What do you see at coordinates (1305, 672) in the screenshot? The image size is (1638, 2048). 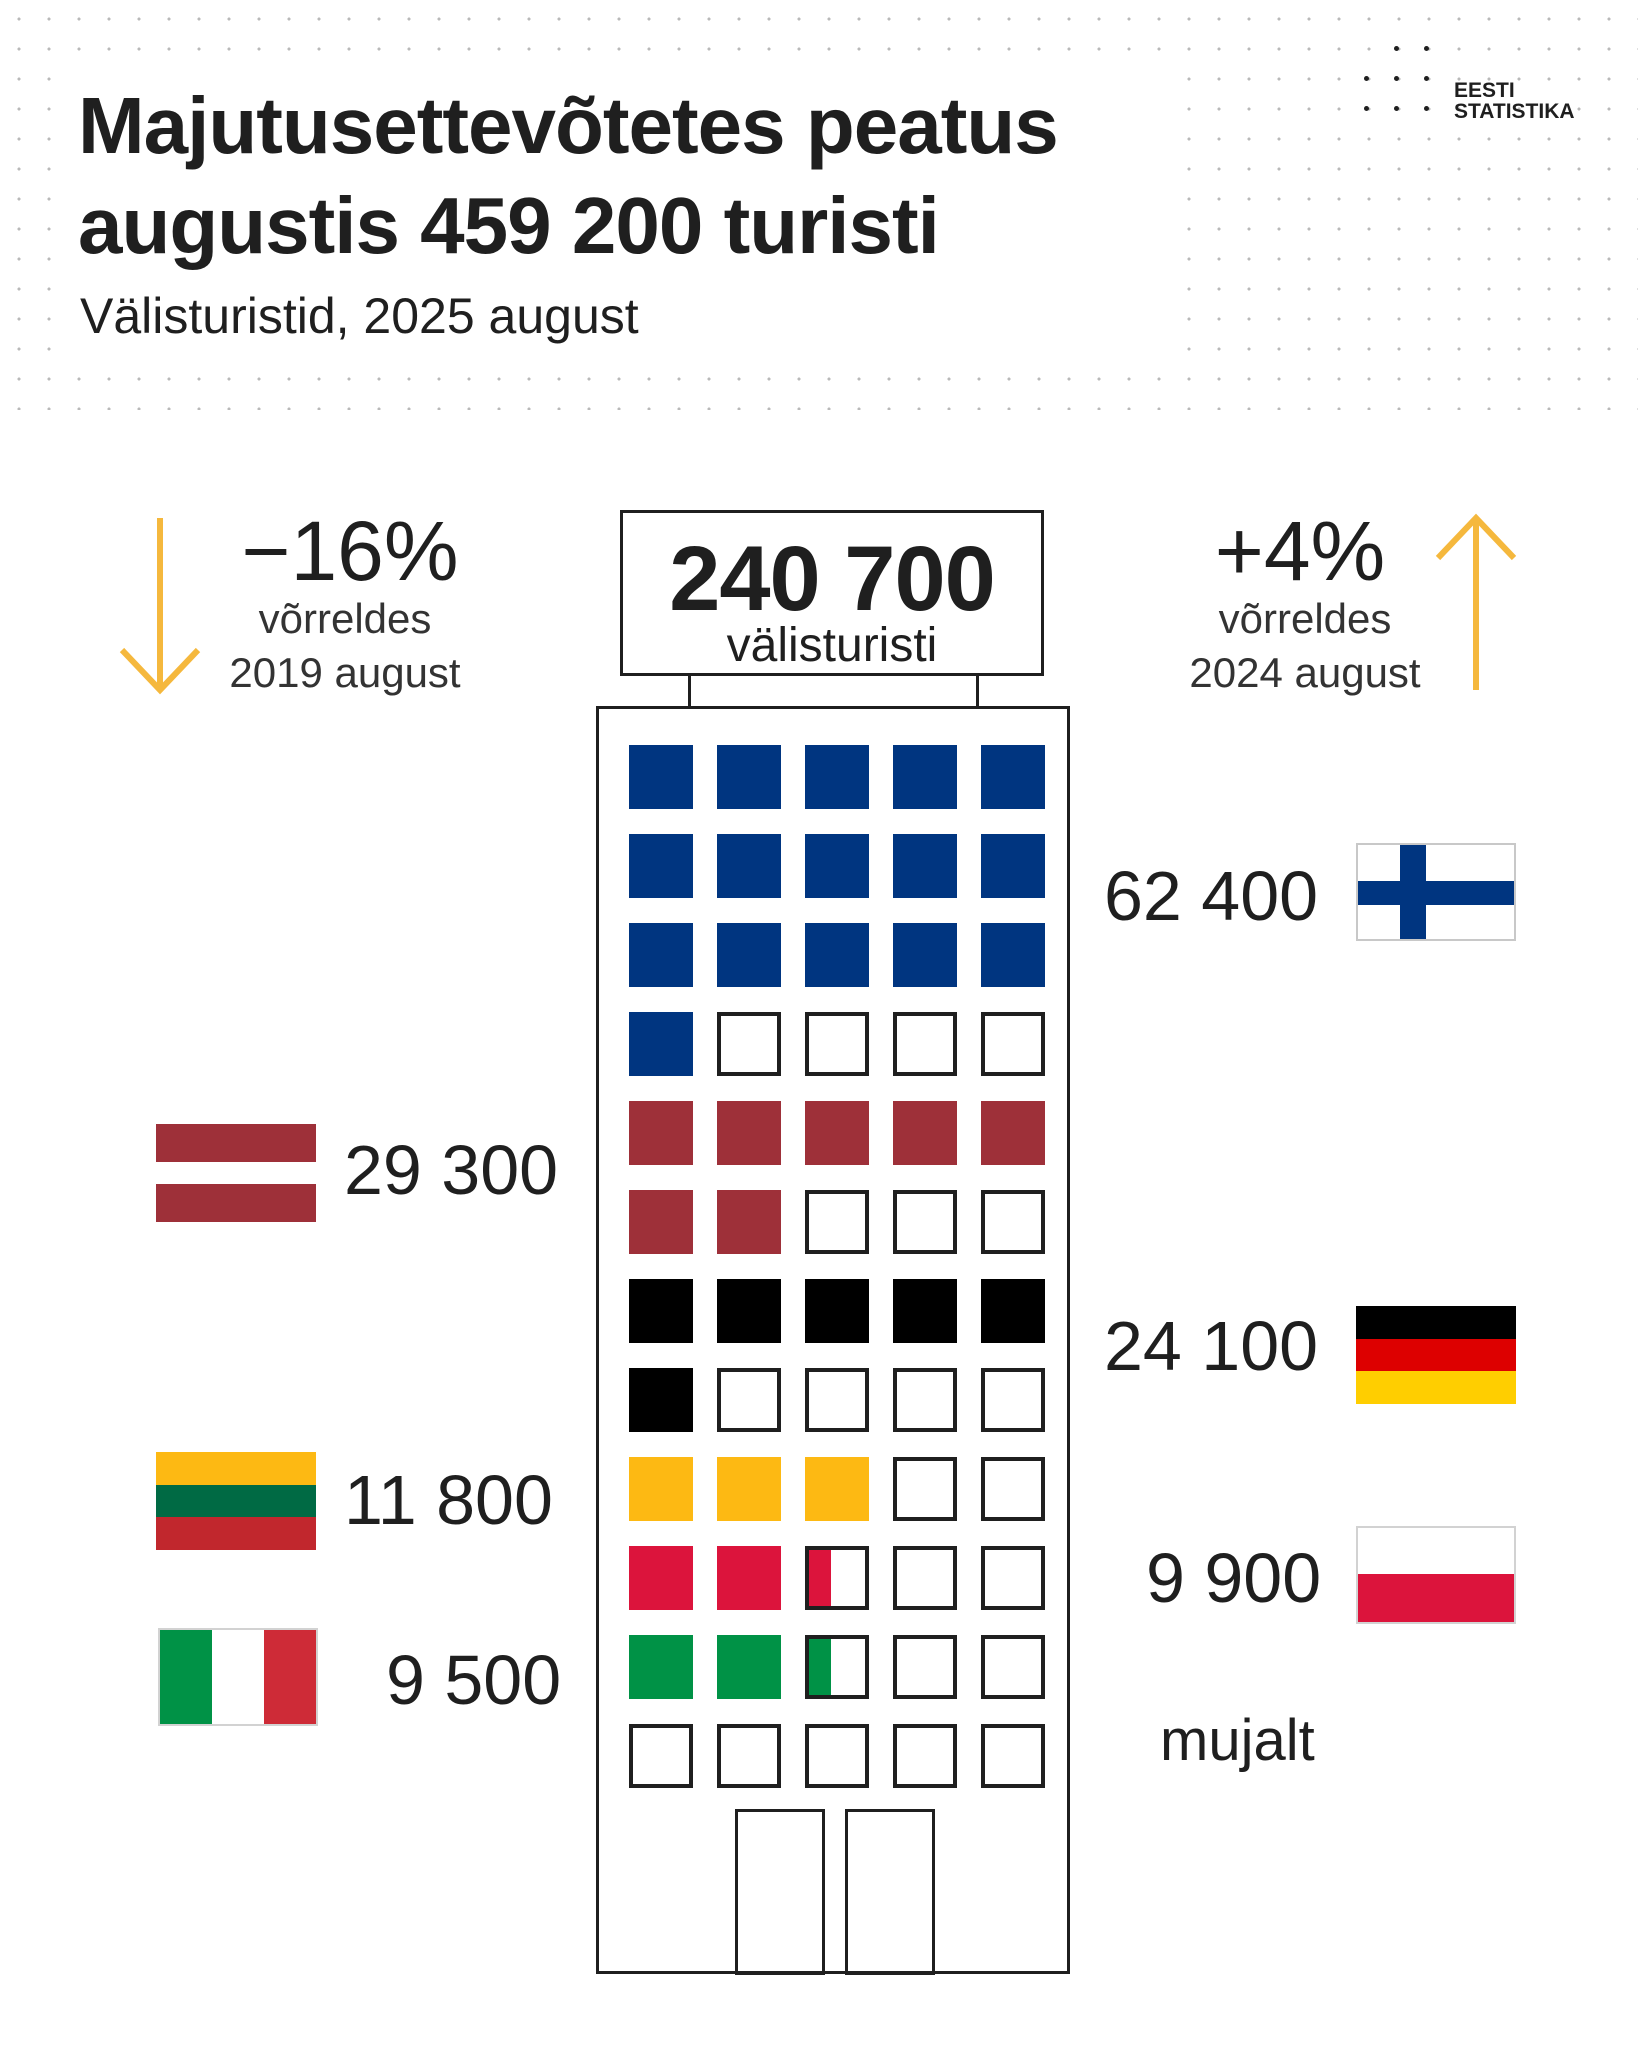 I see `right-caption-line-2: 2024 august` at bounding box center [1305, 672].